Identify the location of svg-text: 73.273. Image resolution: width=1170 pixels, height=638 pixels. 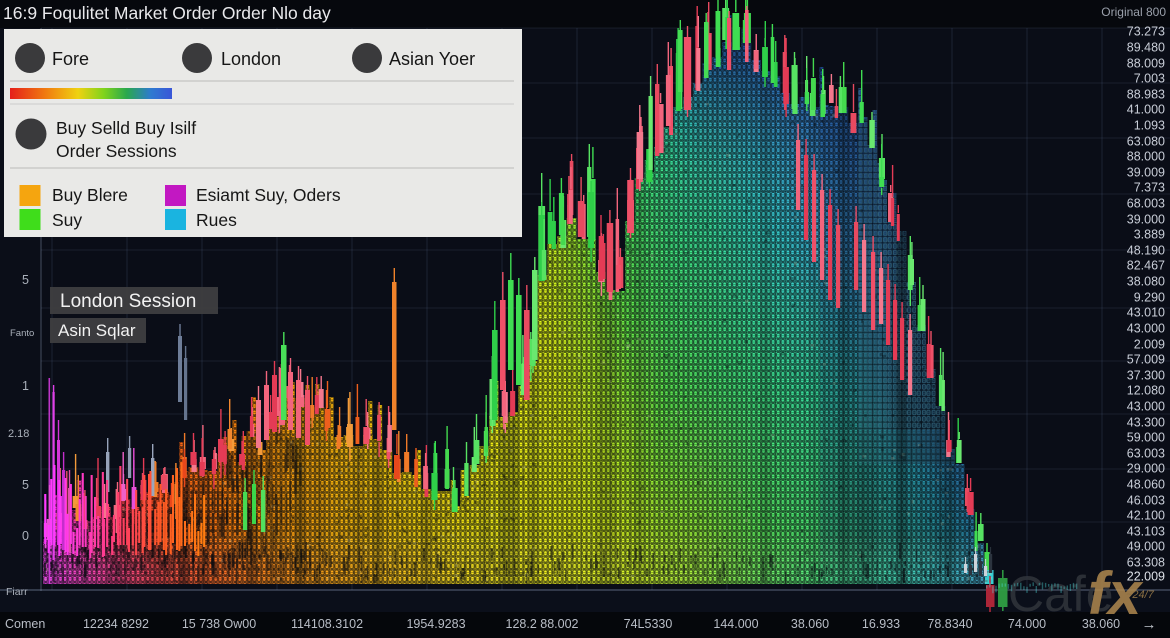
(1146, 31).